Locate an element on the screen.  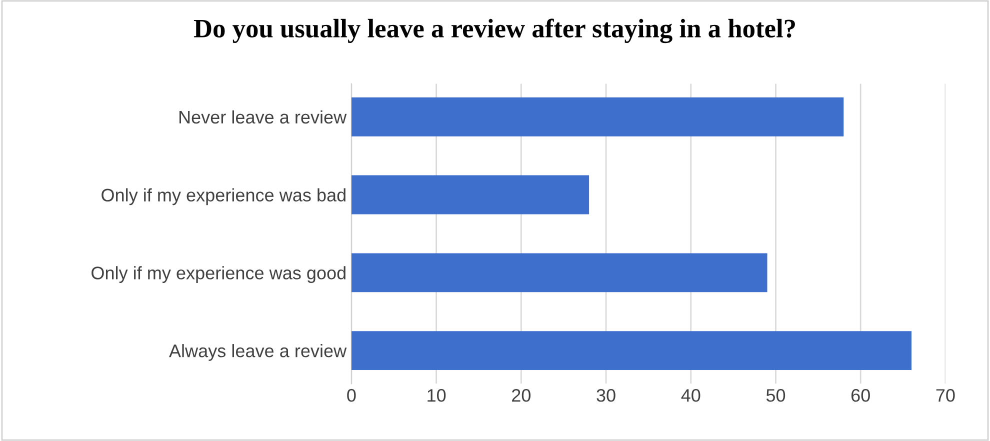
y-tick-label: Never leave a review is located at coordinates (263, 117).